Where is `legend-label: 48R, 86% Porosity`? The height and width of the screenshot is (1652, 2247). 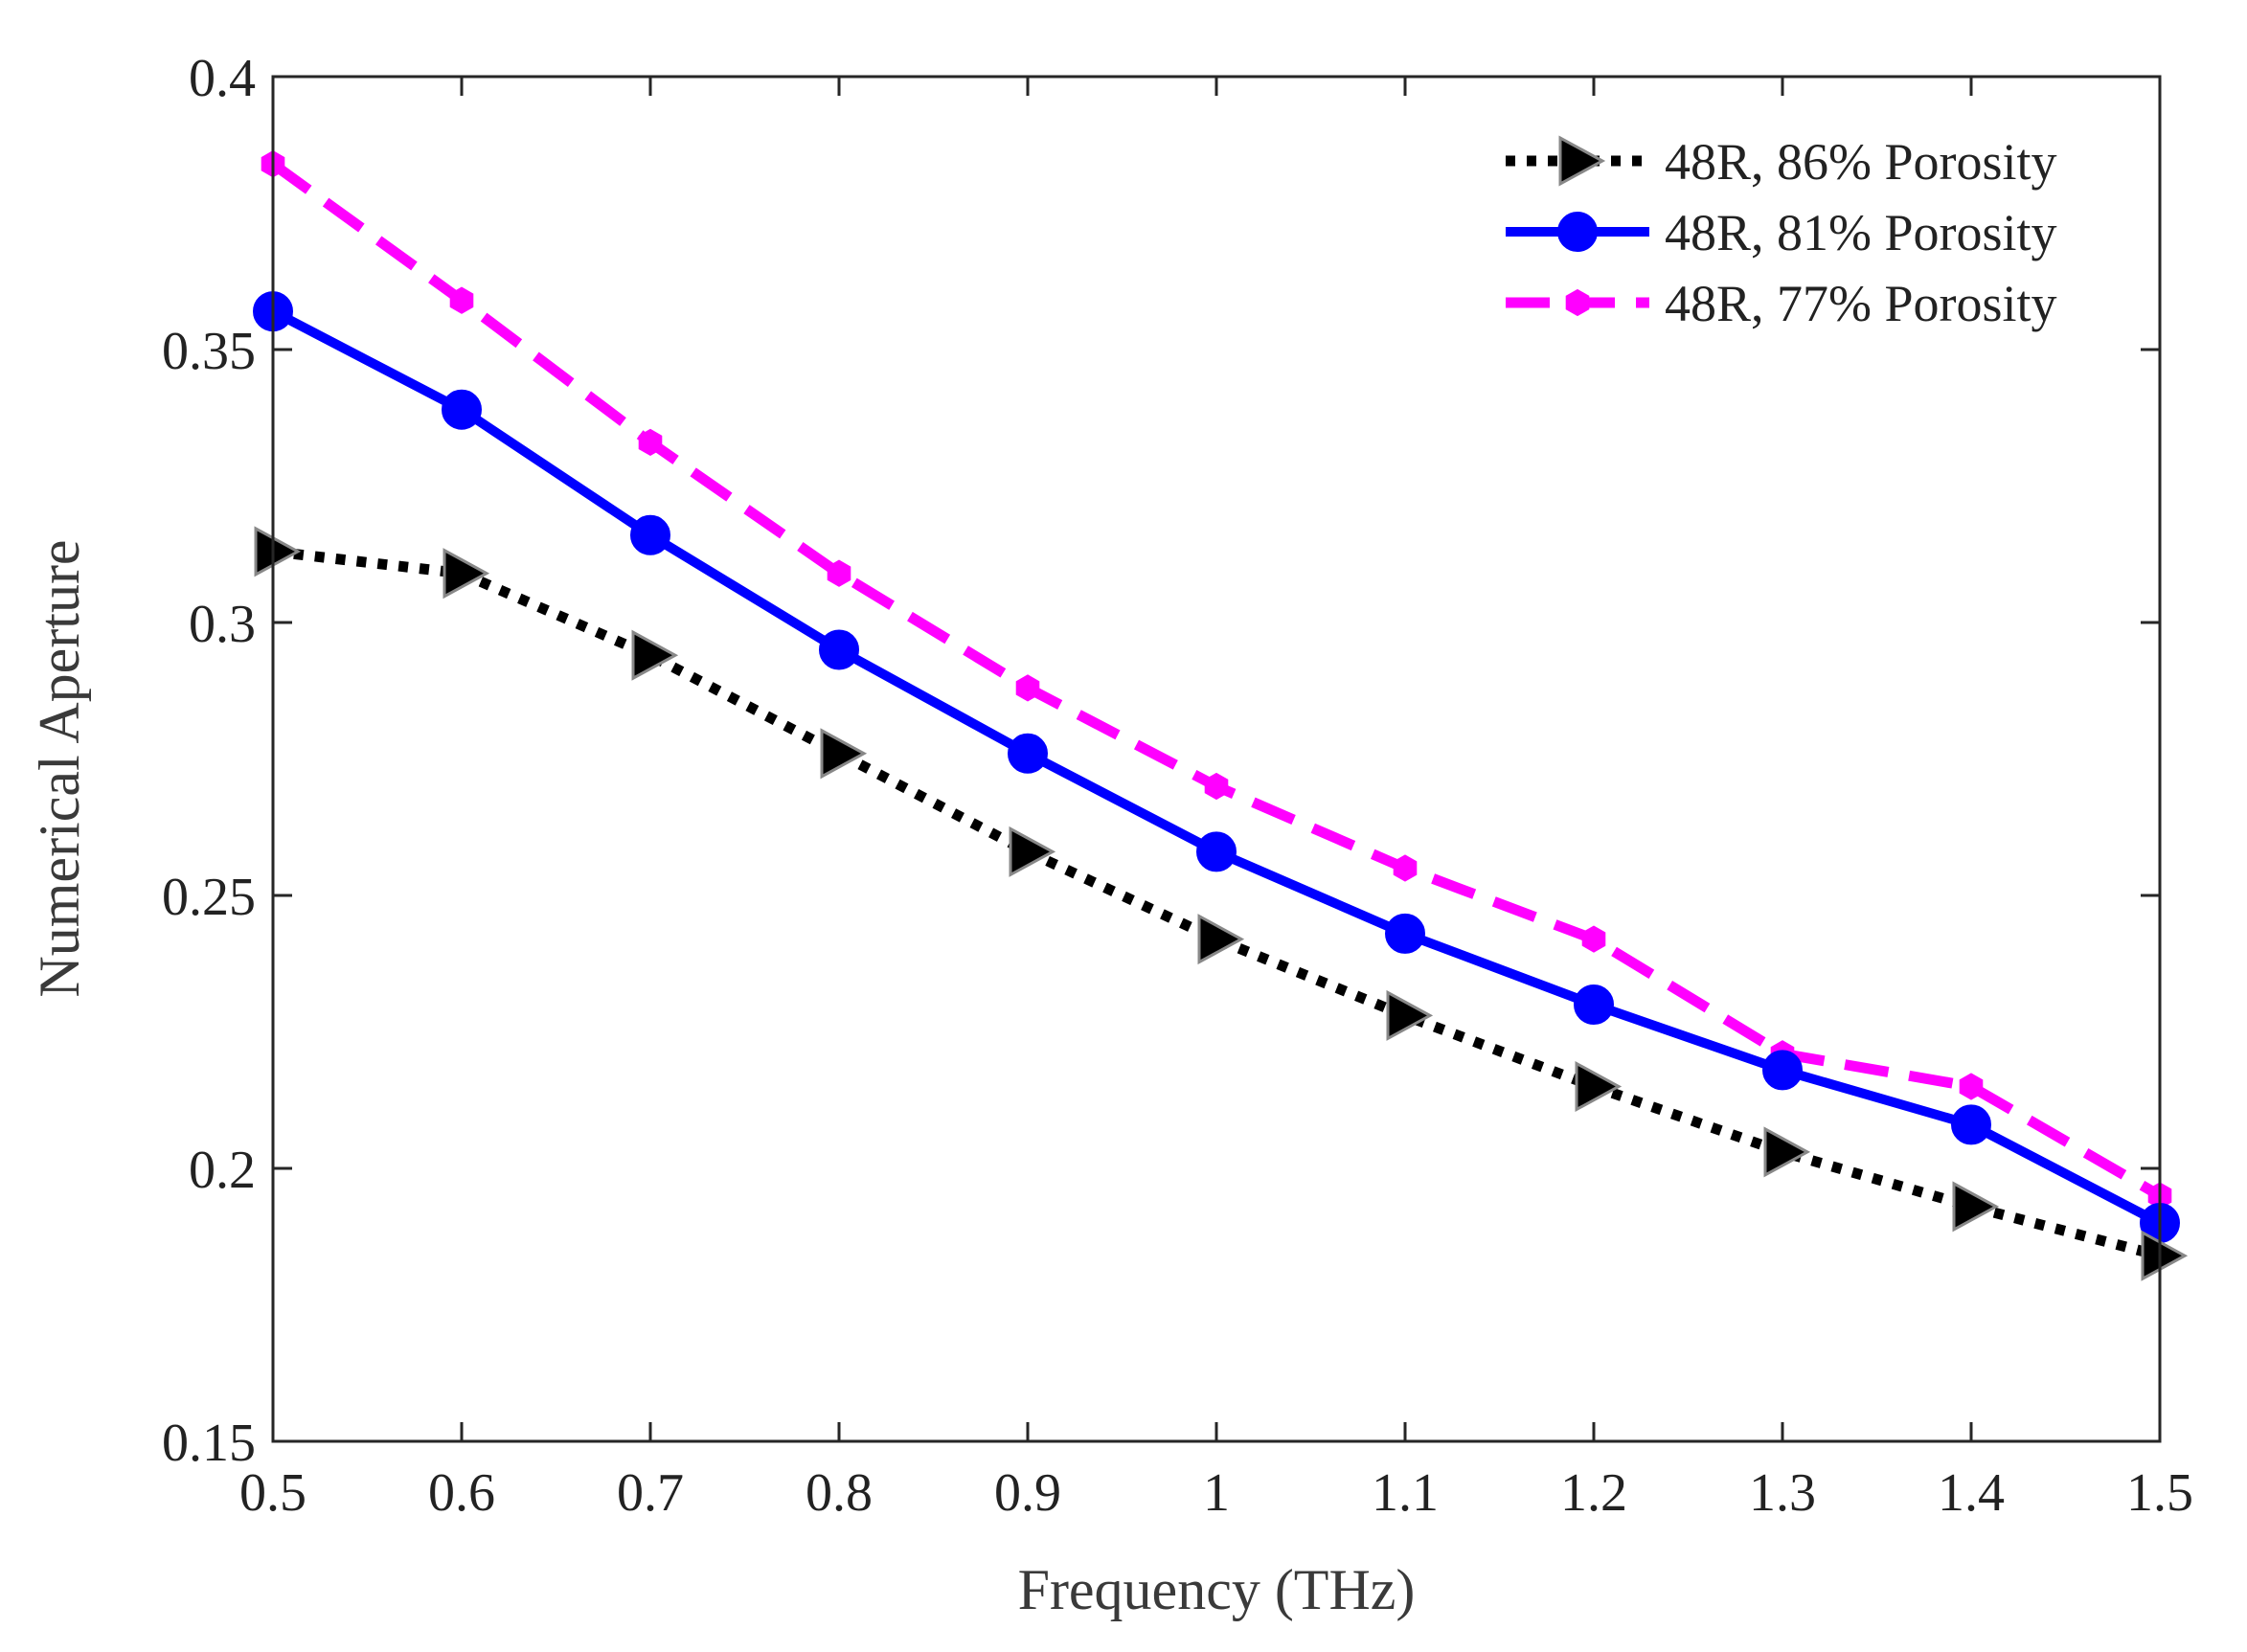
legend-label: 48R, 86% Porosity is located at coordinates (1861, 162).